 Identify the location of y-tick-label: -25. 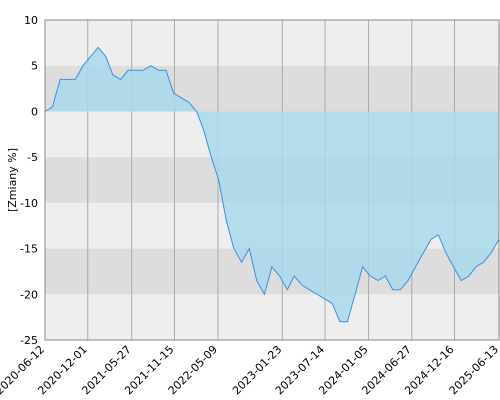
(29, 340).